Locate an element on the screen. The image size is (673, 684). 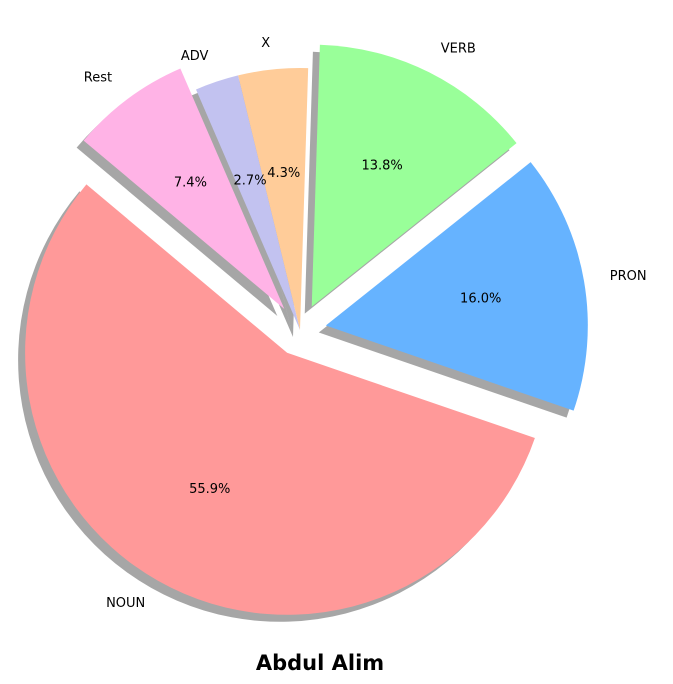
slice-adv is located at coordinates (248, 202).